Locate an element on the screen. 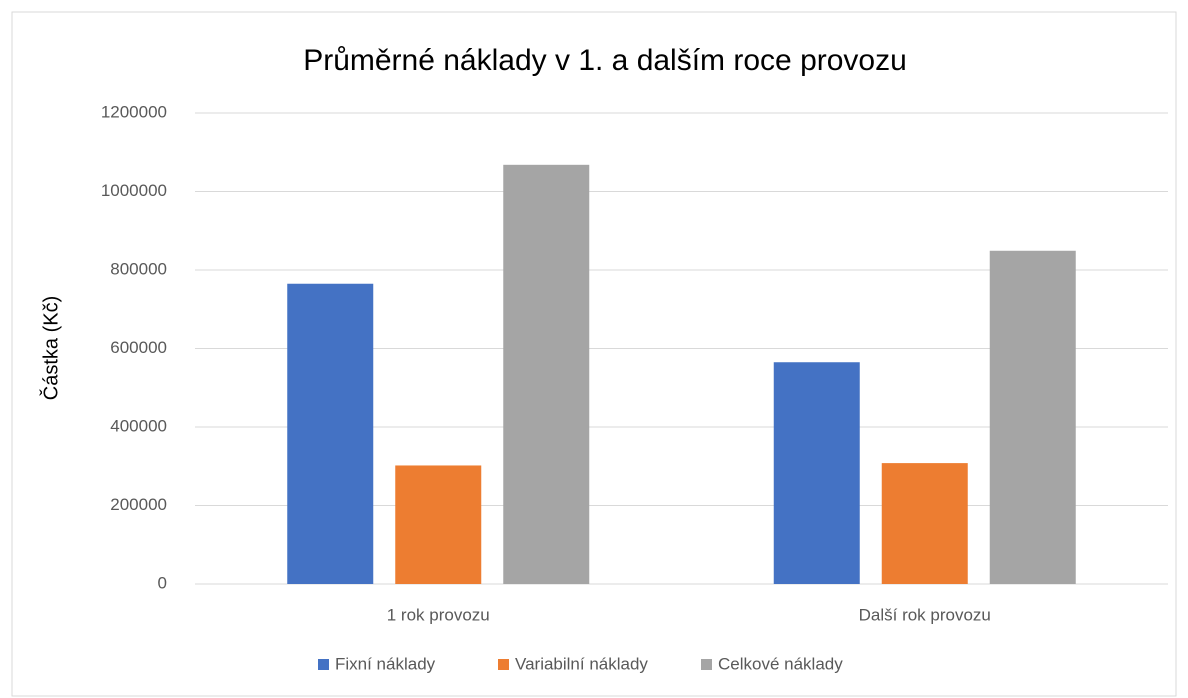 The width and height of the screenshot is (1188, 698). y-axis-label: Částka (Kč) is located at coordinates (50, 348).